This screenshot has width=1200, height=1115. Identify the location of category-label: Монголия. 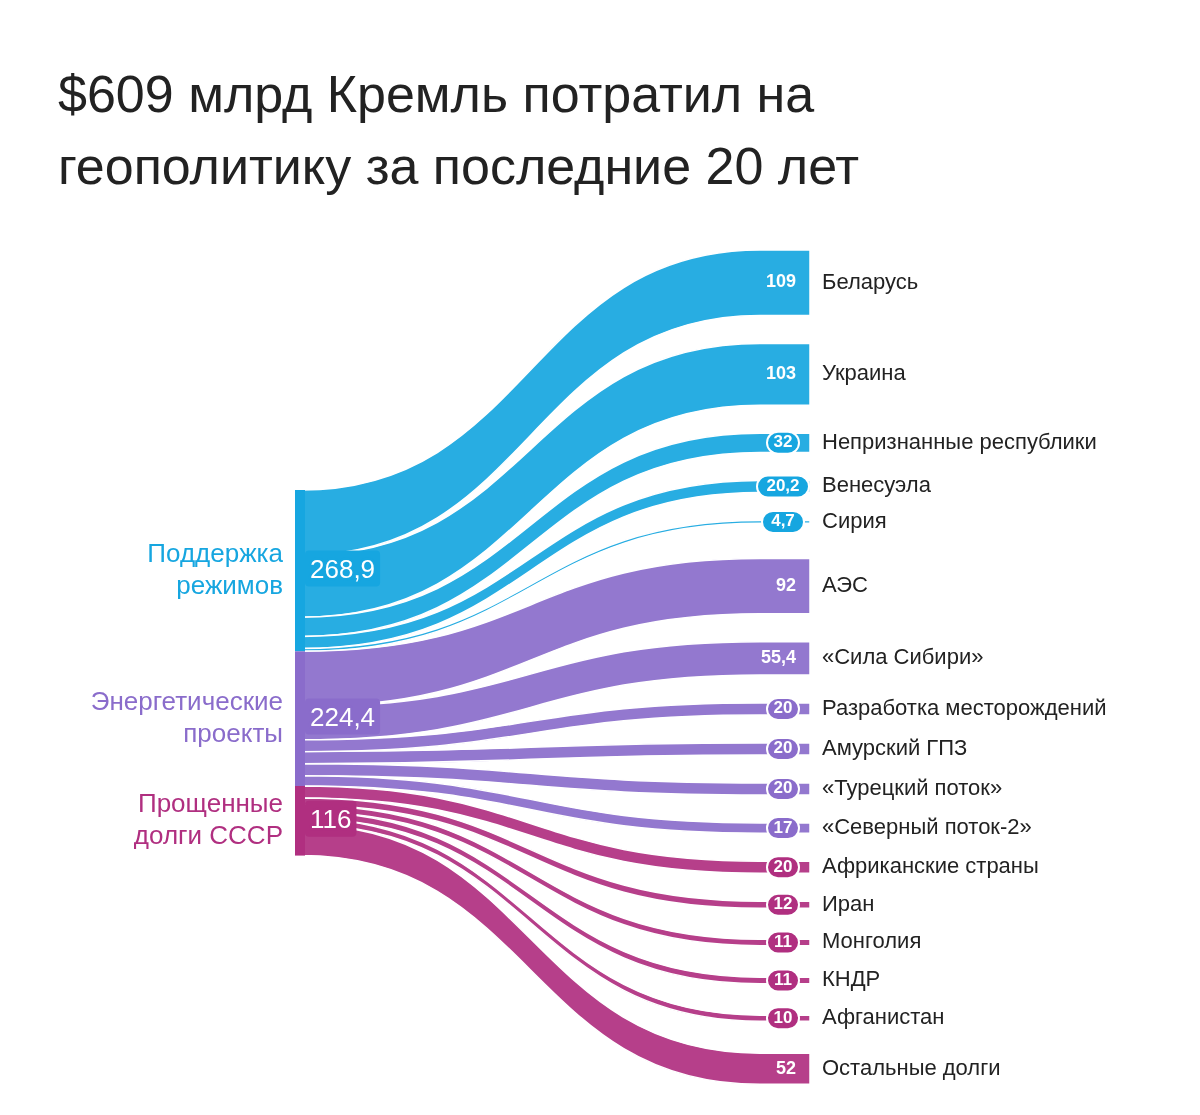
(872, 941).